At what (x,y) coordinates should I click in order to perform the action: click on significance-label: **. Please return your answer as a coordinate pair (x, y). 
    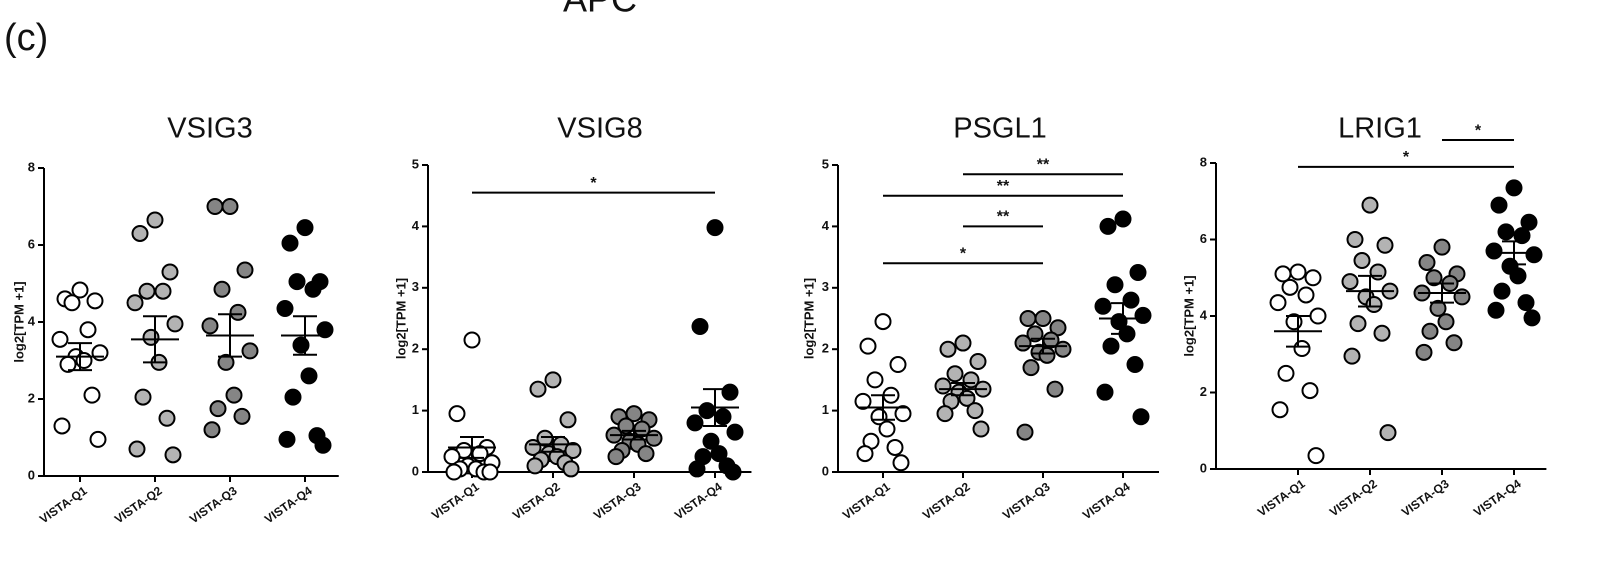
    Looking at the image, I should click on (1003, 186).